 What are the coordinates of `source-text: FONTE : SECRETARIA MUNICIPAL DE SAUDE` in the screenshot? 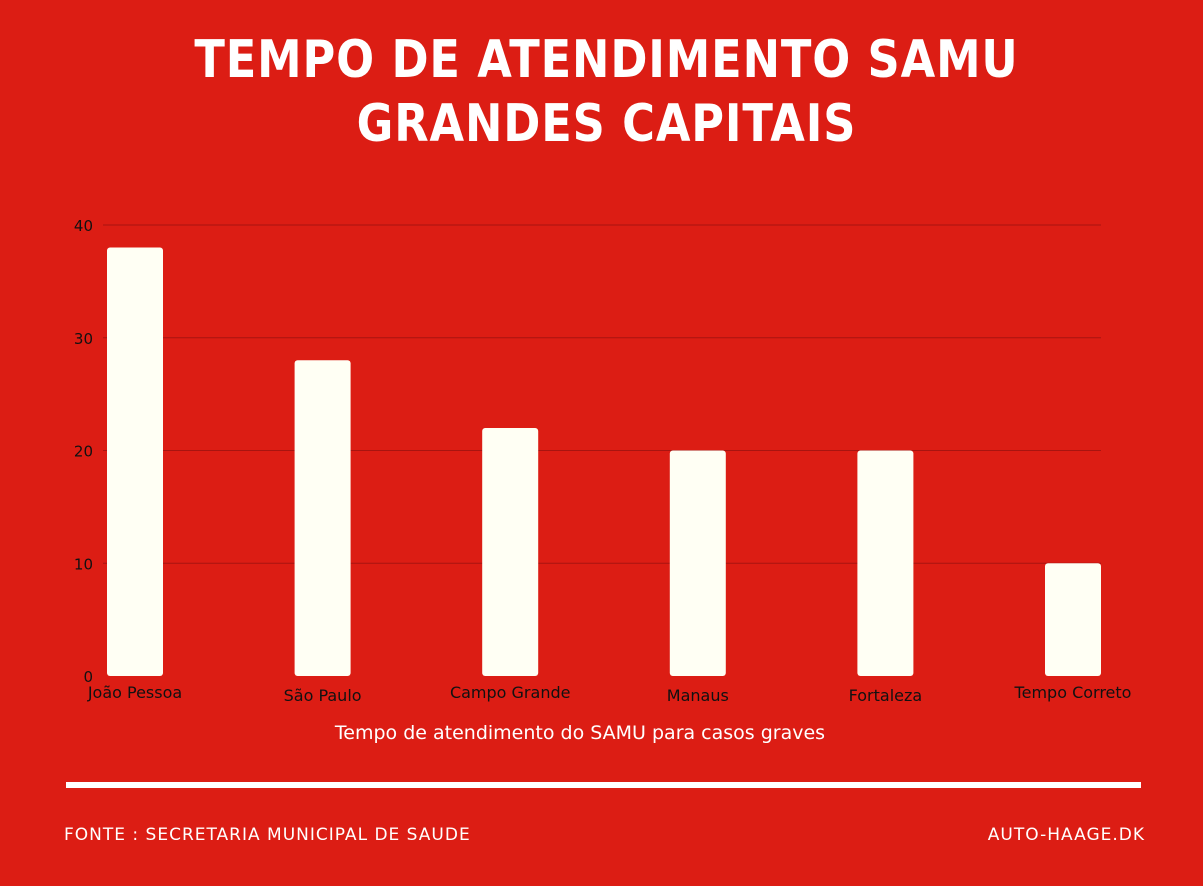 It's located at (267, 835).